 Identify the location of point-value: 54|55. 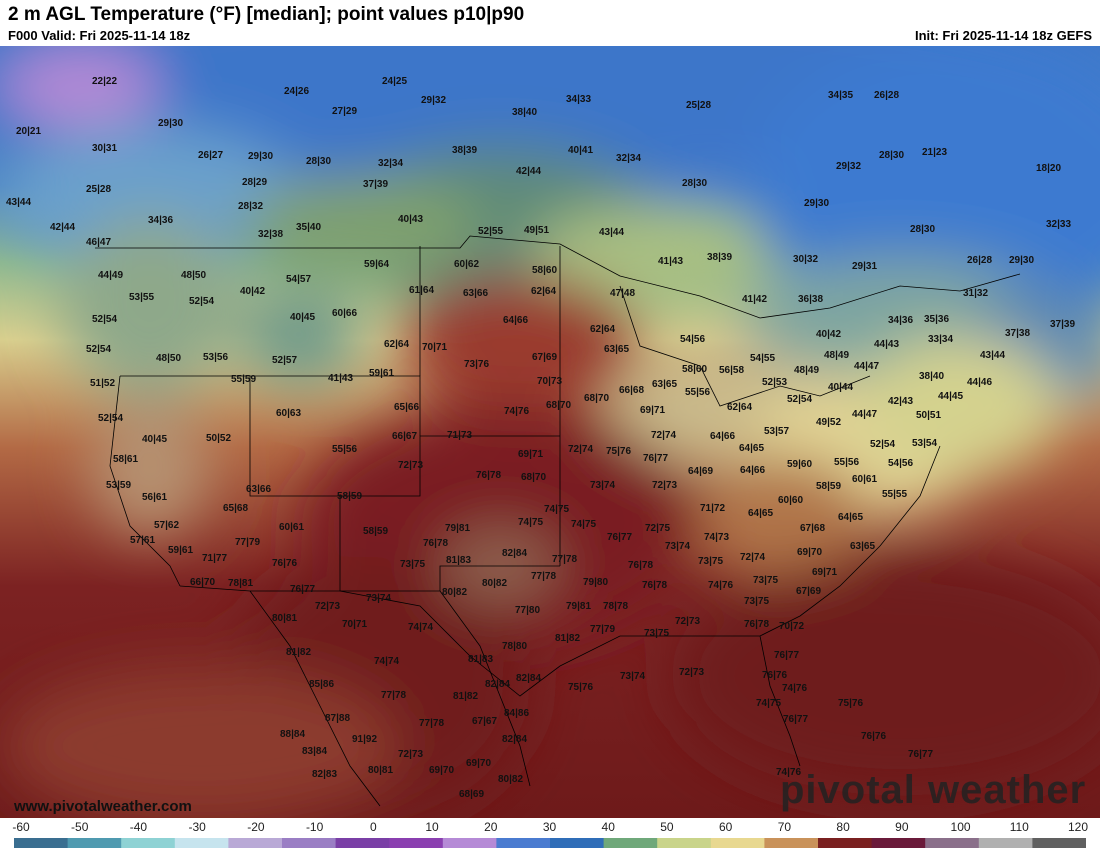
(763, 358).